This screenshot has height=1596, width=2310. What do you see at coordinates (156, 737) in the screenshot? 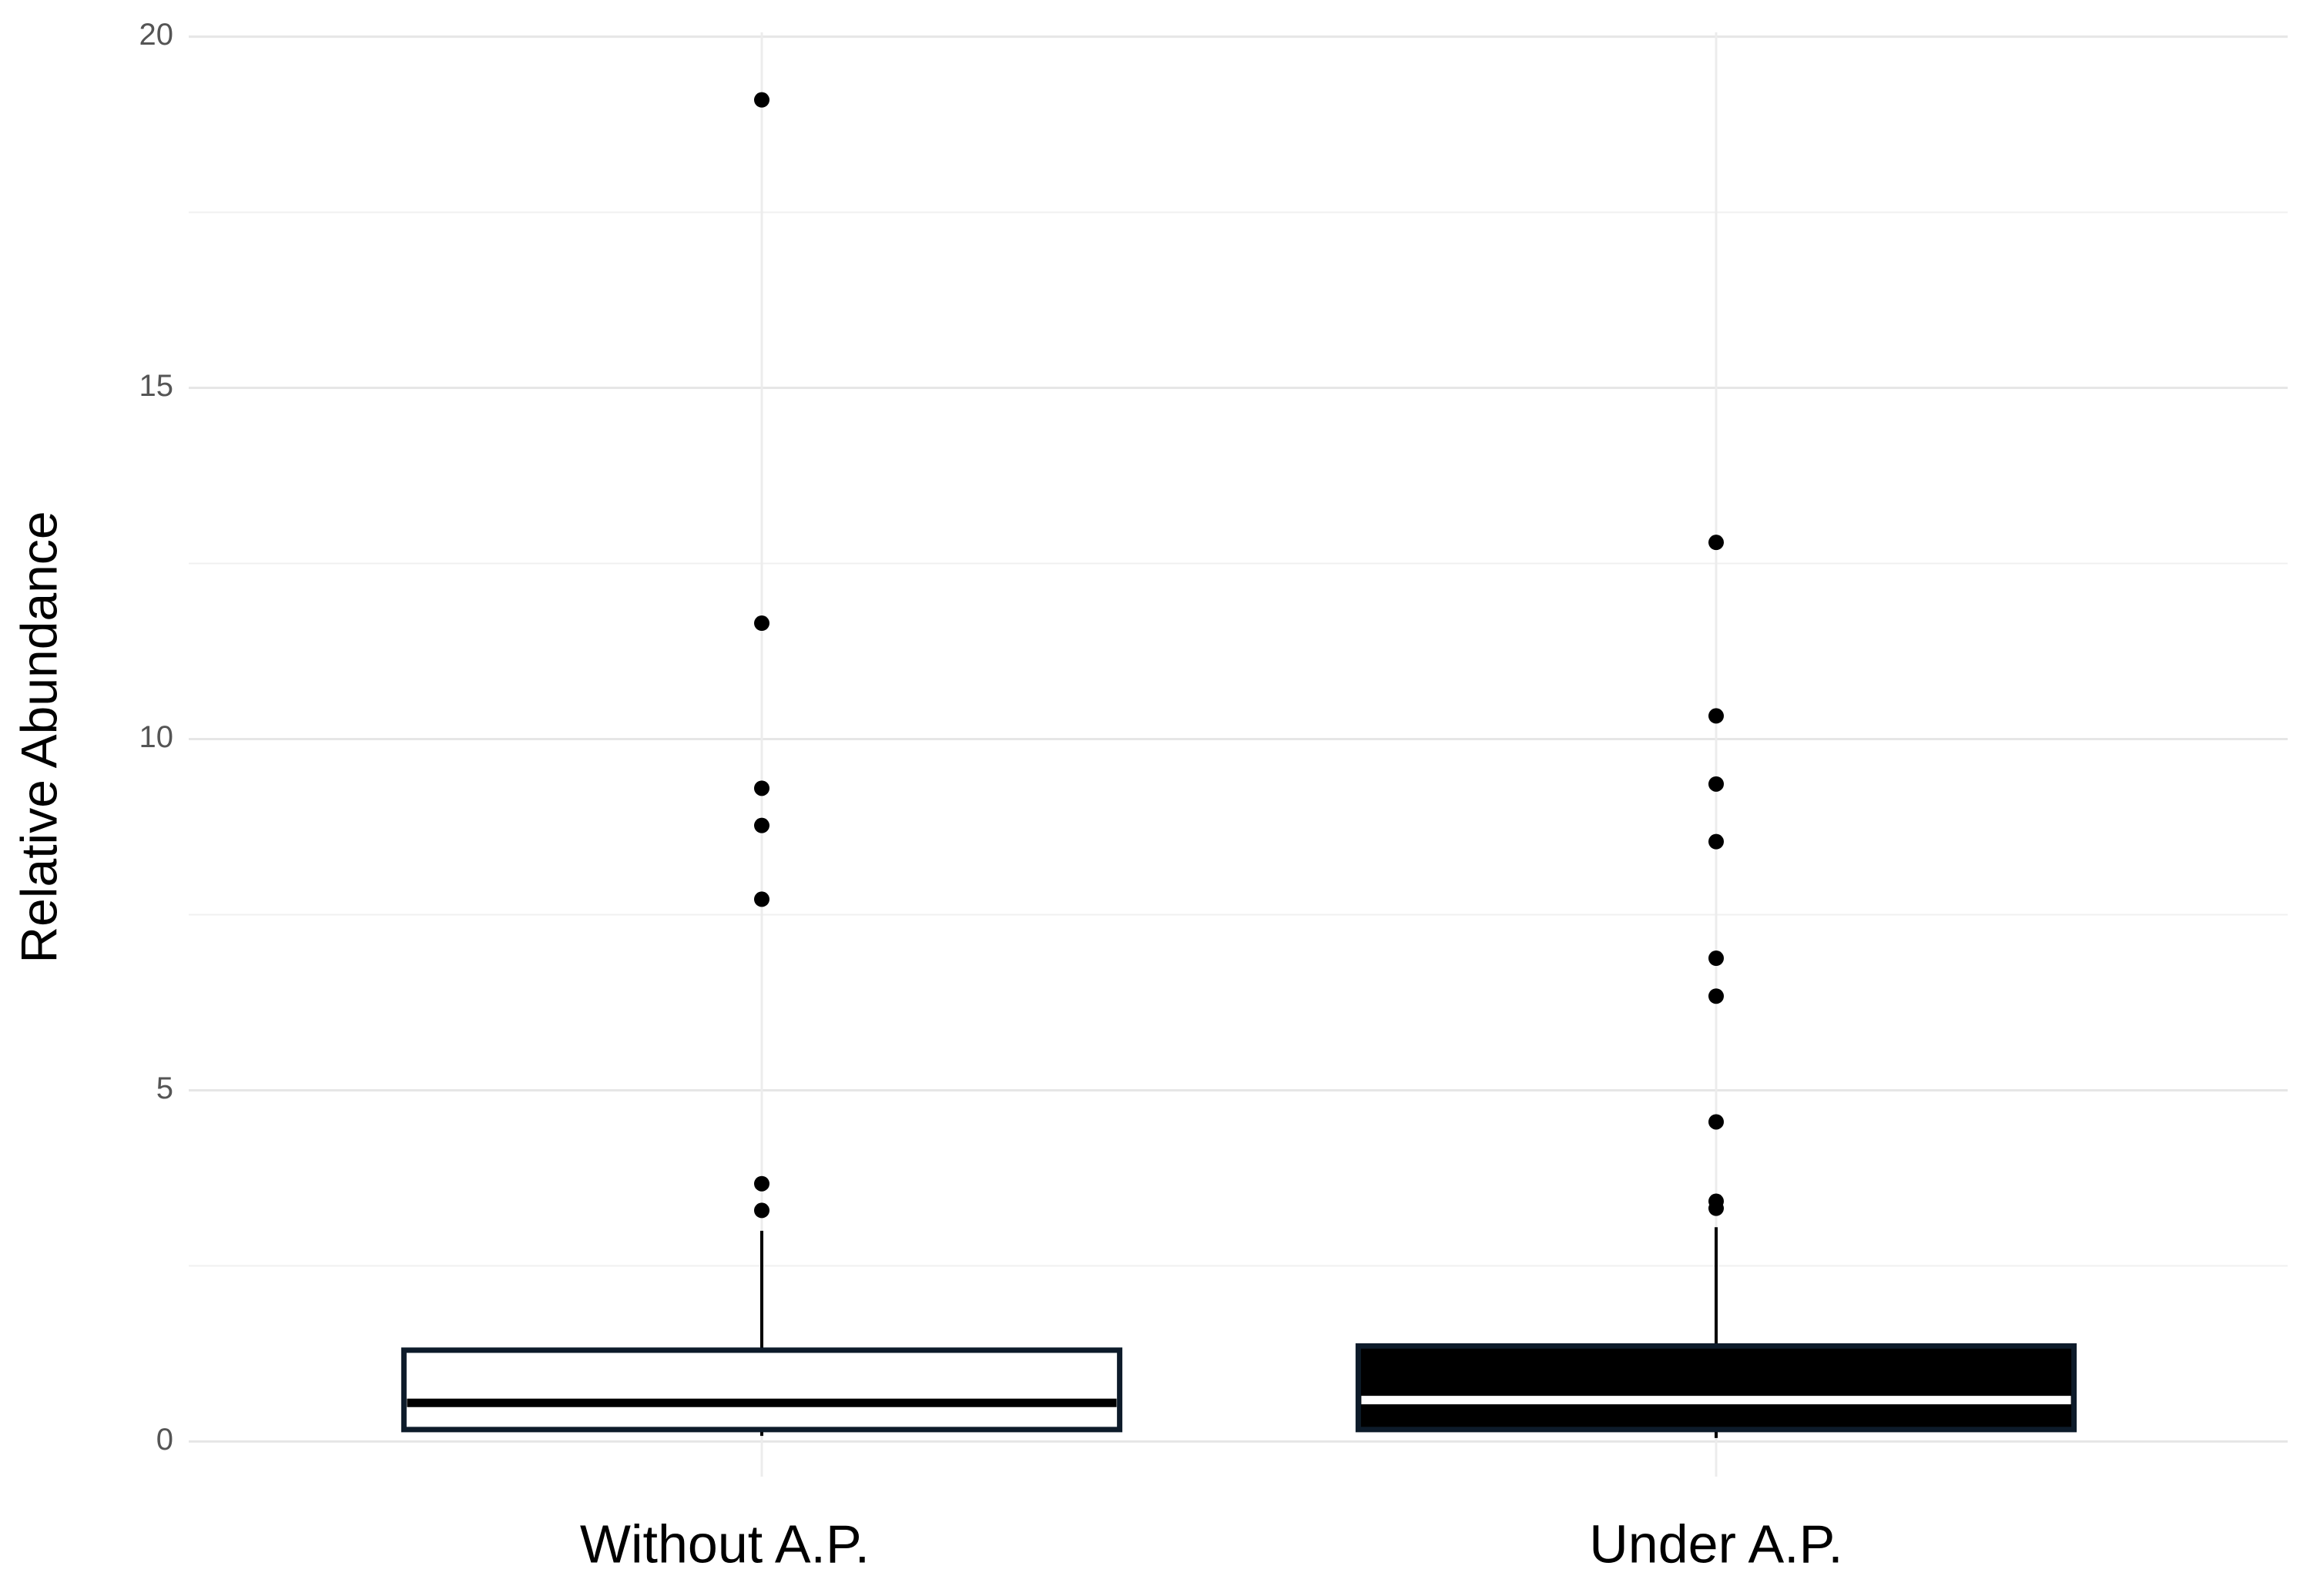
I see `y-tick-label: 10` at bounding box center [156, 737].